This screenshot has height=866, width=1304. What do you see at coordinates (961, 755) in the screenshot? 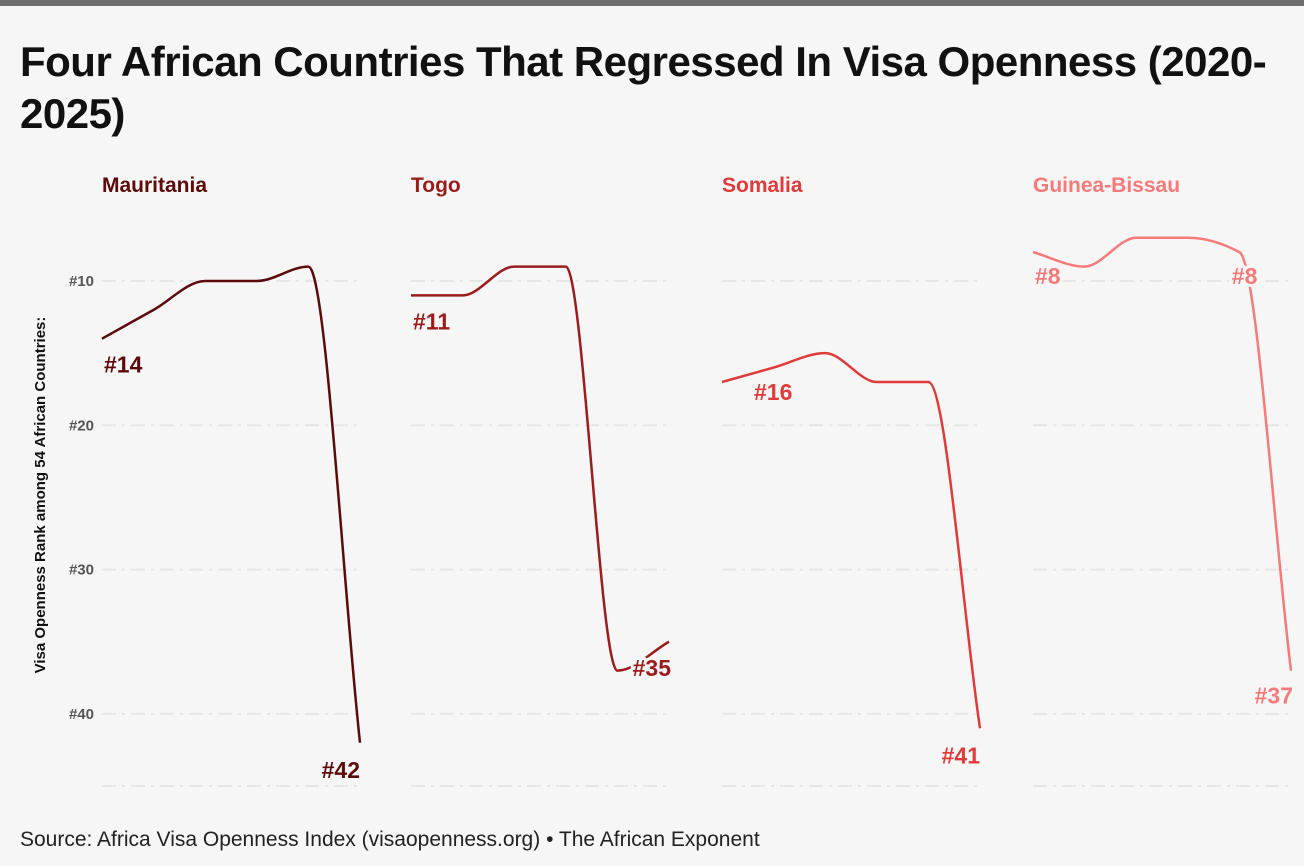
I see `end-value-label: #41` at bounding box center [961, 755].